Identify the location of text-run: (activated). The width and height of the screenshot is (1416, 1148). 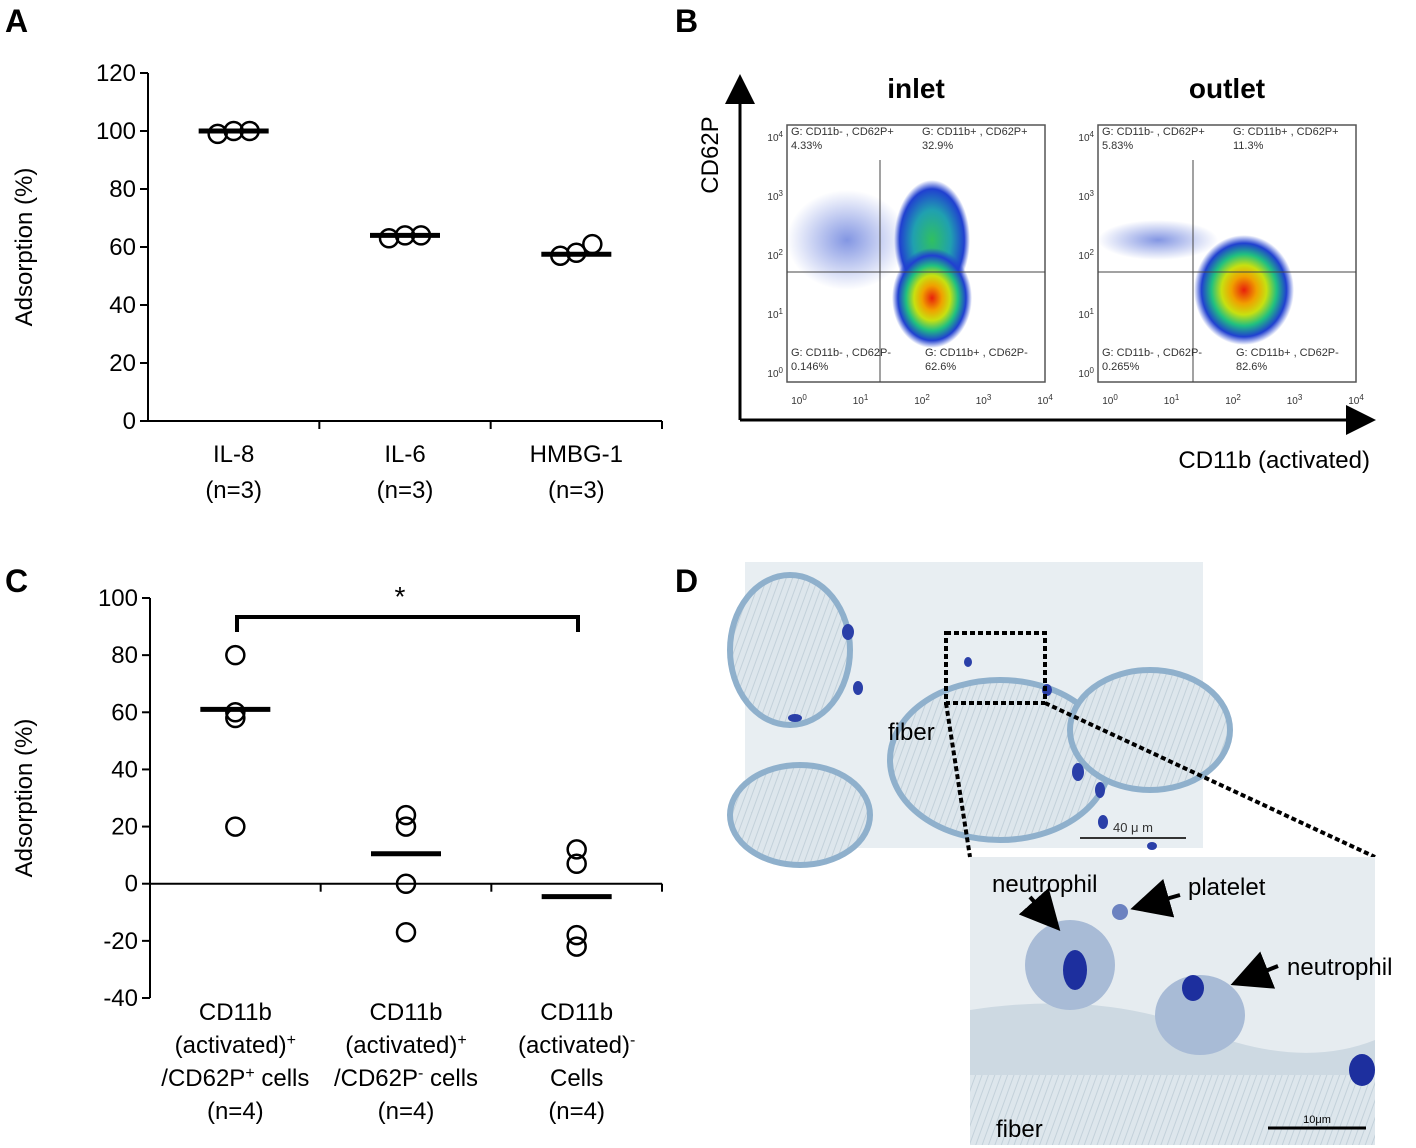
(231, 1045).